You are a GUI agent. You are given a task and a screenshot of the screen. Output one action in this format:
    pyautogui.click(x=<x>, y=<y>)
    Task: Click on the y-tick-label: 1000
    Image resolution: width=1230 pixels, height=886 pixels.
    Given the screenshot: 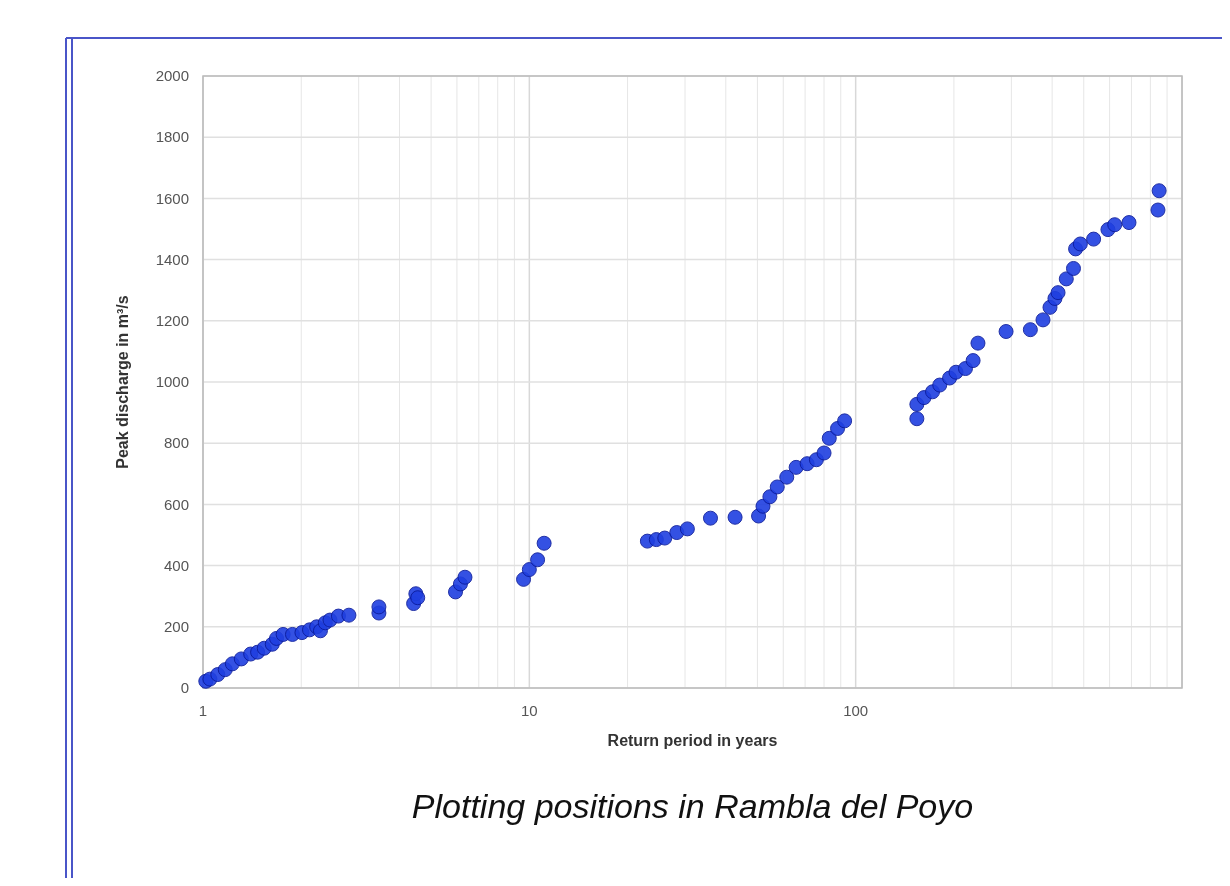 What is the action you would take?
    pyautogui.click(x=172, y=382)
    